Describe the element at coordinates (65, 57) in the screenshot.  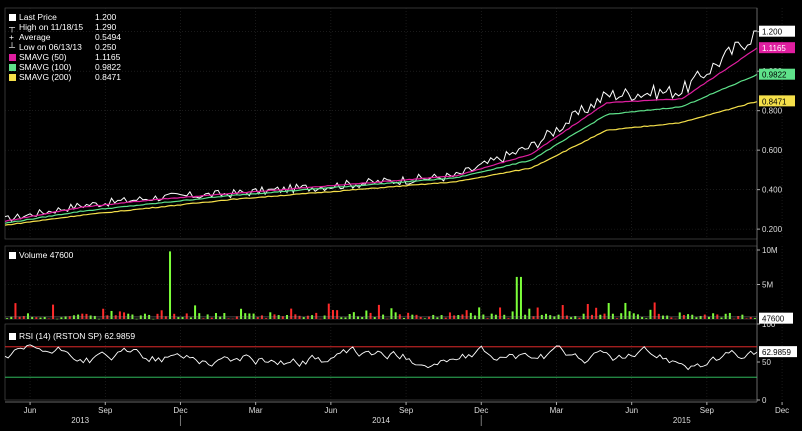
I see `legend-smavg-50: SMAVG (50) 1.1165` at that location.